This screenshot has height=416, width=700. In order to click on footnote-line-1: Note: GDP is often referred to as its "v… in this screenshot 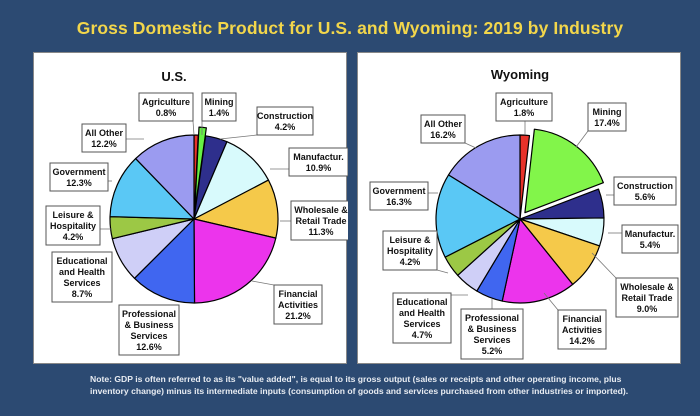, I will do `click(356, 379)`.